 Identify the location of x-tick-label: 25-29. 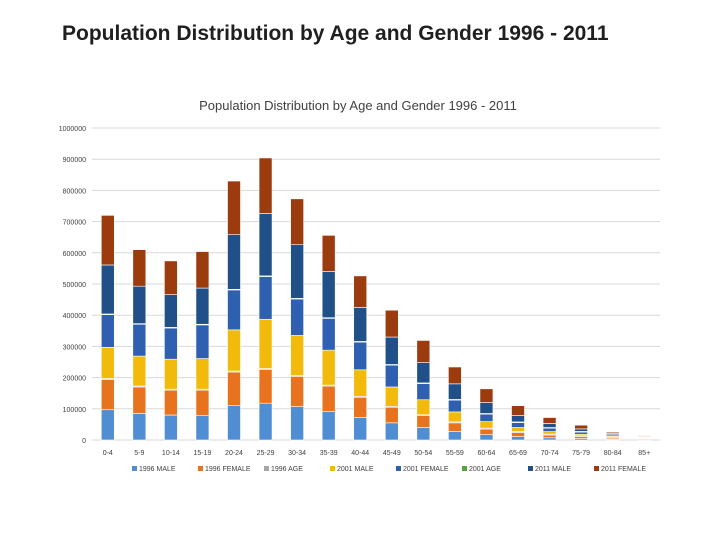
(266, 453).